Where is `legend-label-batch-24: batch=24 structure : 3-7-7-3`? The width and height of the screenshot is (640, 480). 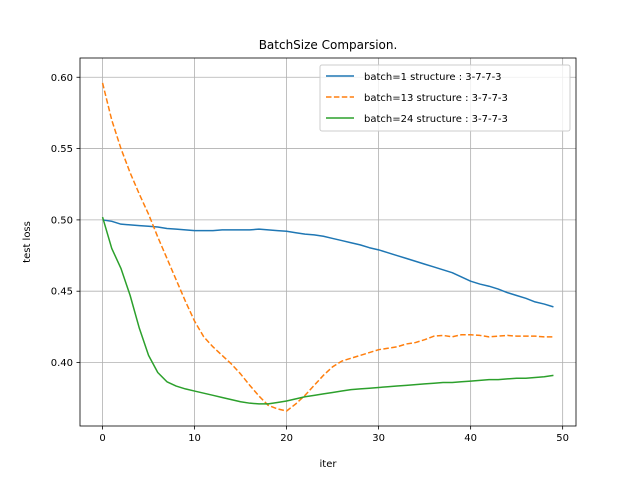
legend-label-batch-24: batch=24 structure : 3-7-7-3 is located at coordinates (436, 119).